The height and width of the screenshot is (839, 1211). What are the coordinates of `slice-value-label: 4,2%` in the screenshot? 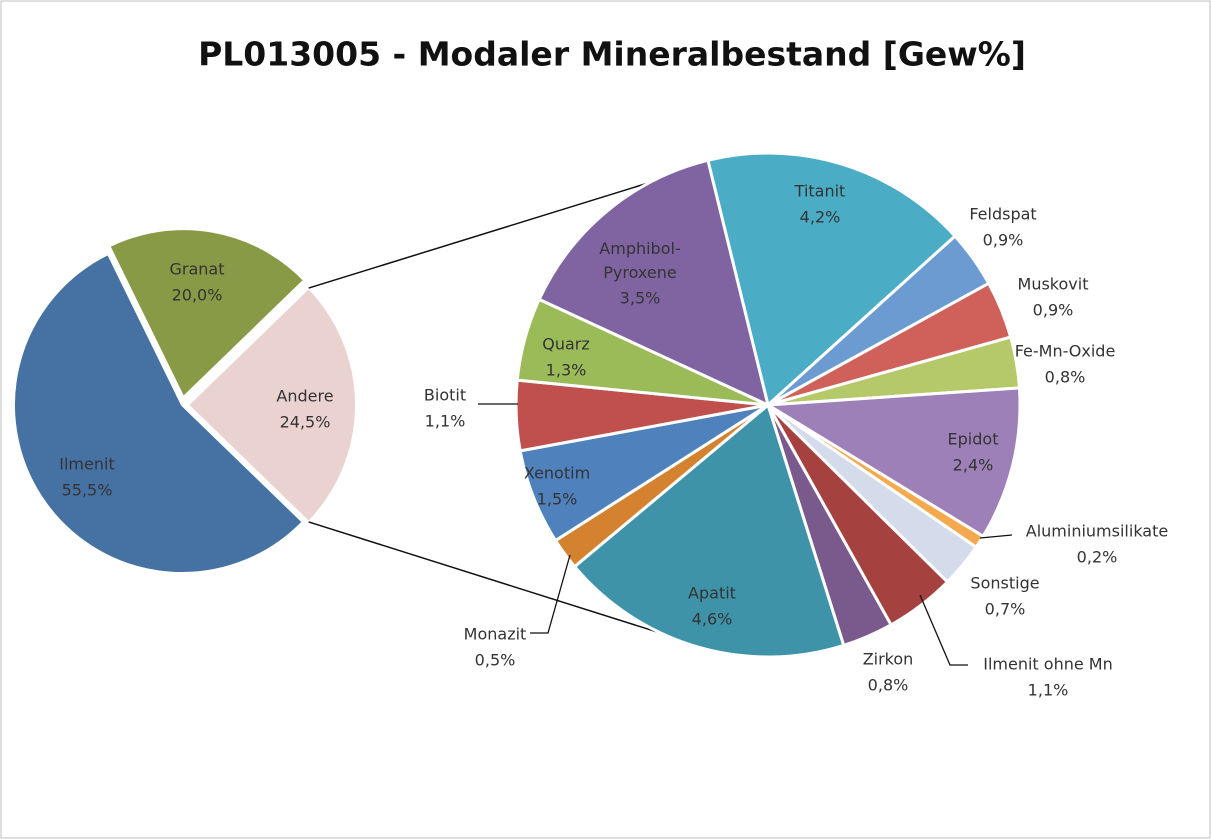 It's located at (820, 217).